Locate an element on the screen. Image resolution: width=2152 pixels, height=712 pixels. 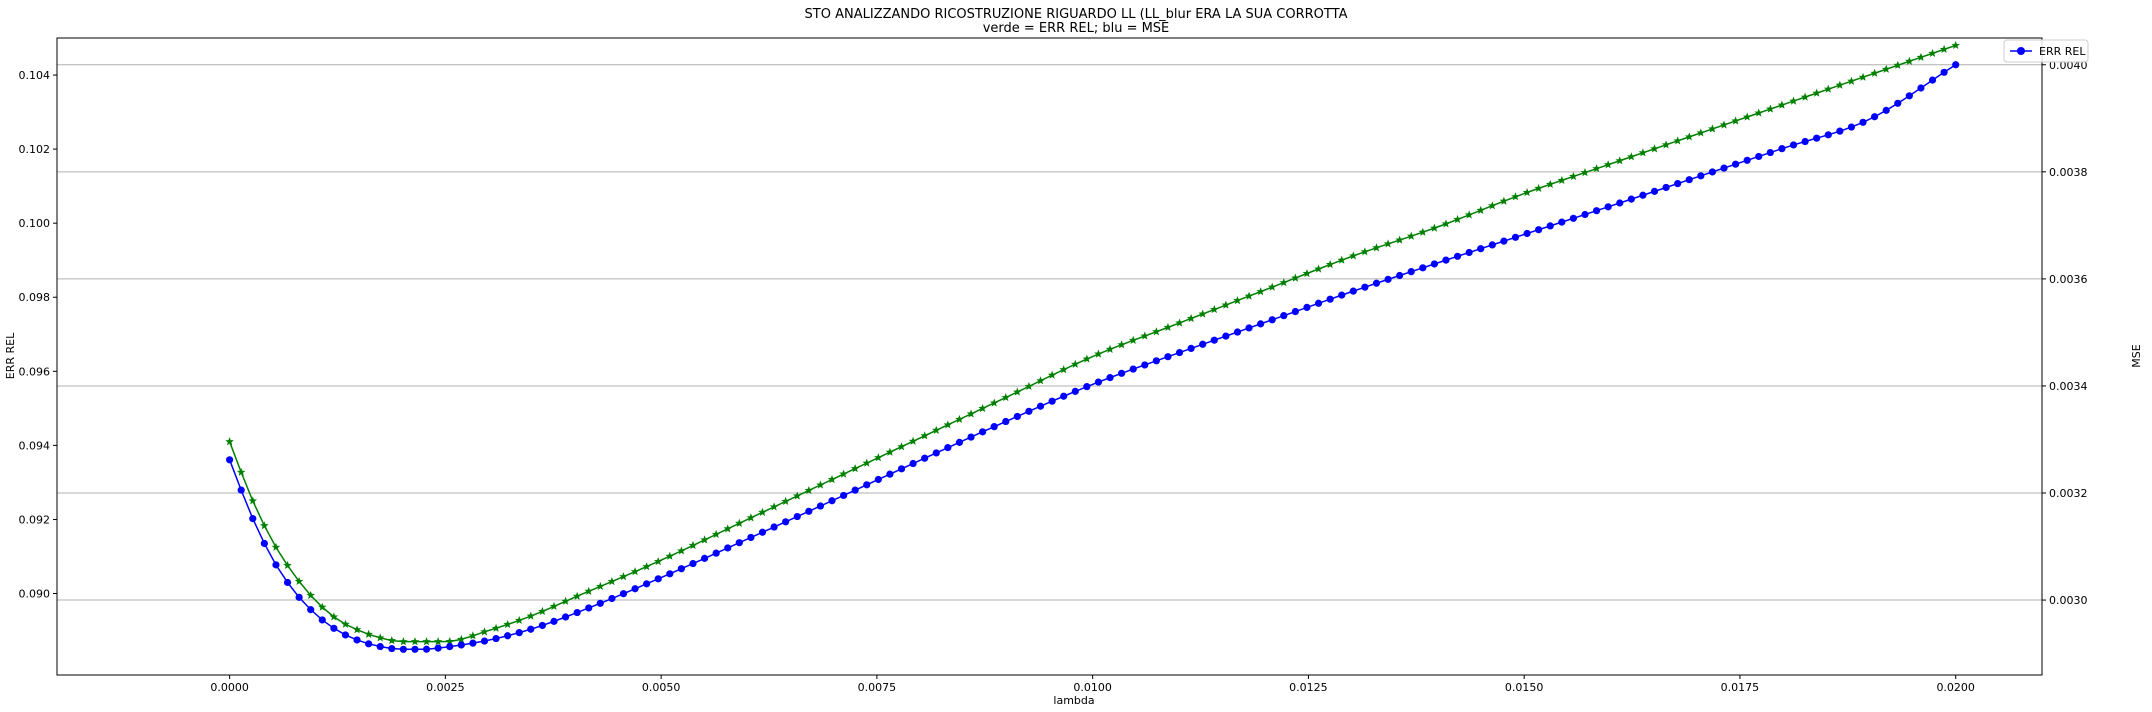
legend: ERR REL is located at coordinates (2046, 51).